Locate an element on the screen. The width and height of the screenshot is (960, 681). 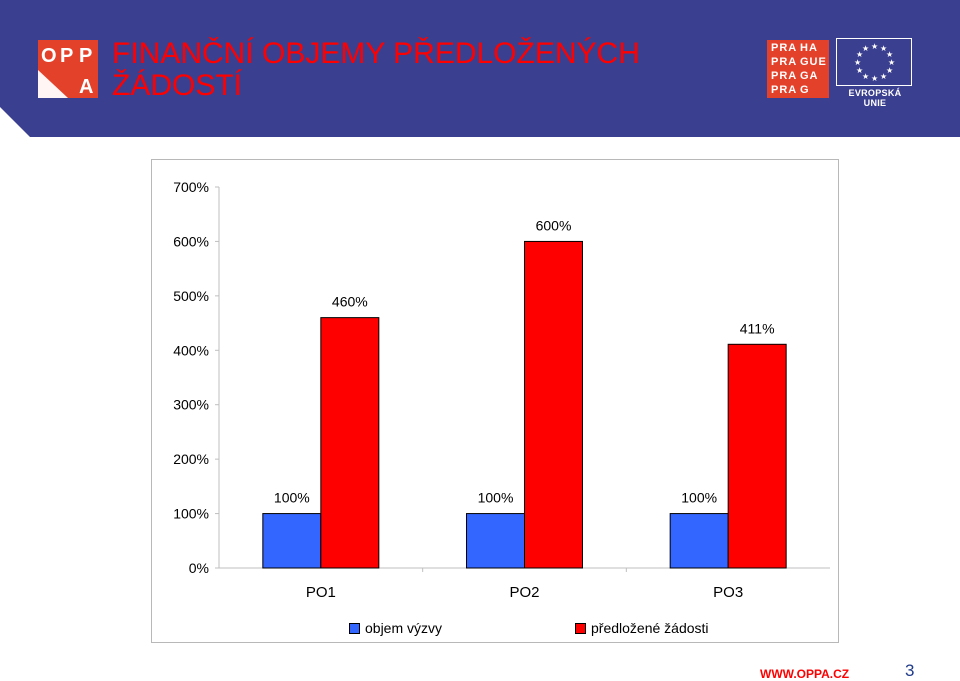
y-tick-label: 600% is located at coordinates (191, 241).